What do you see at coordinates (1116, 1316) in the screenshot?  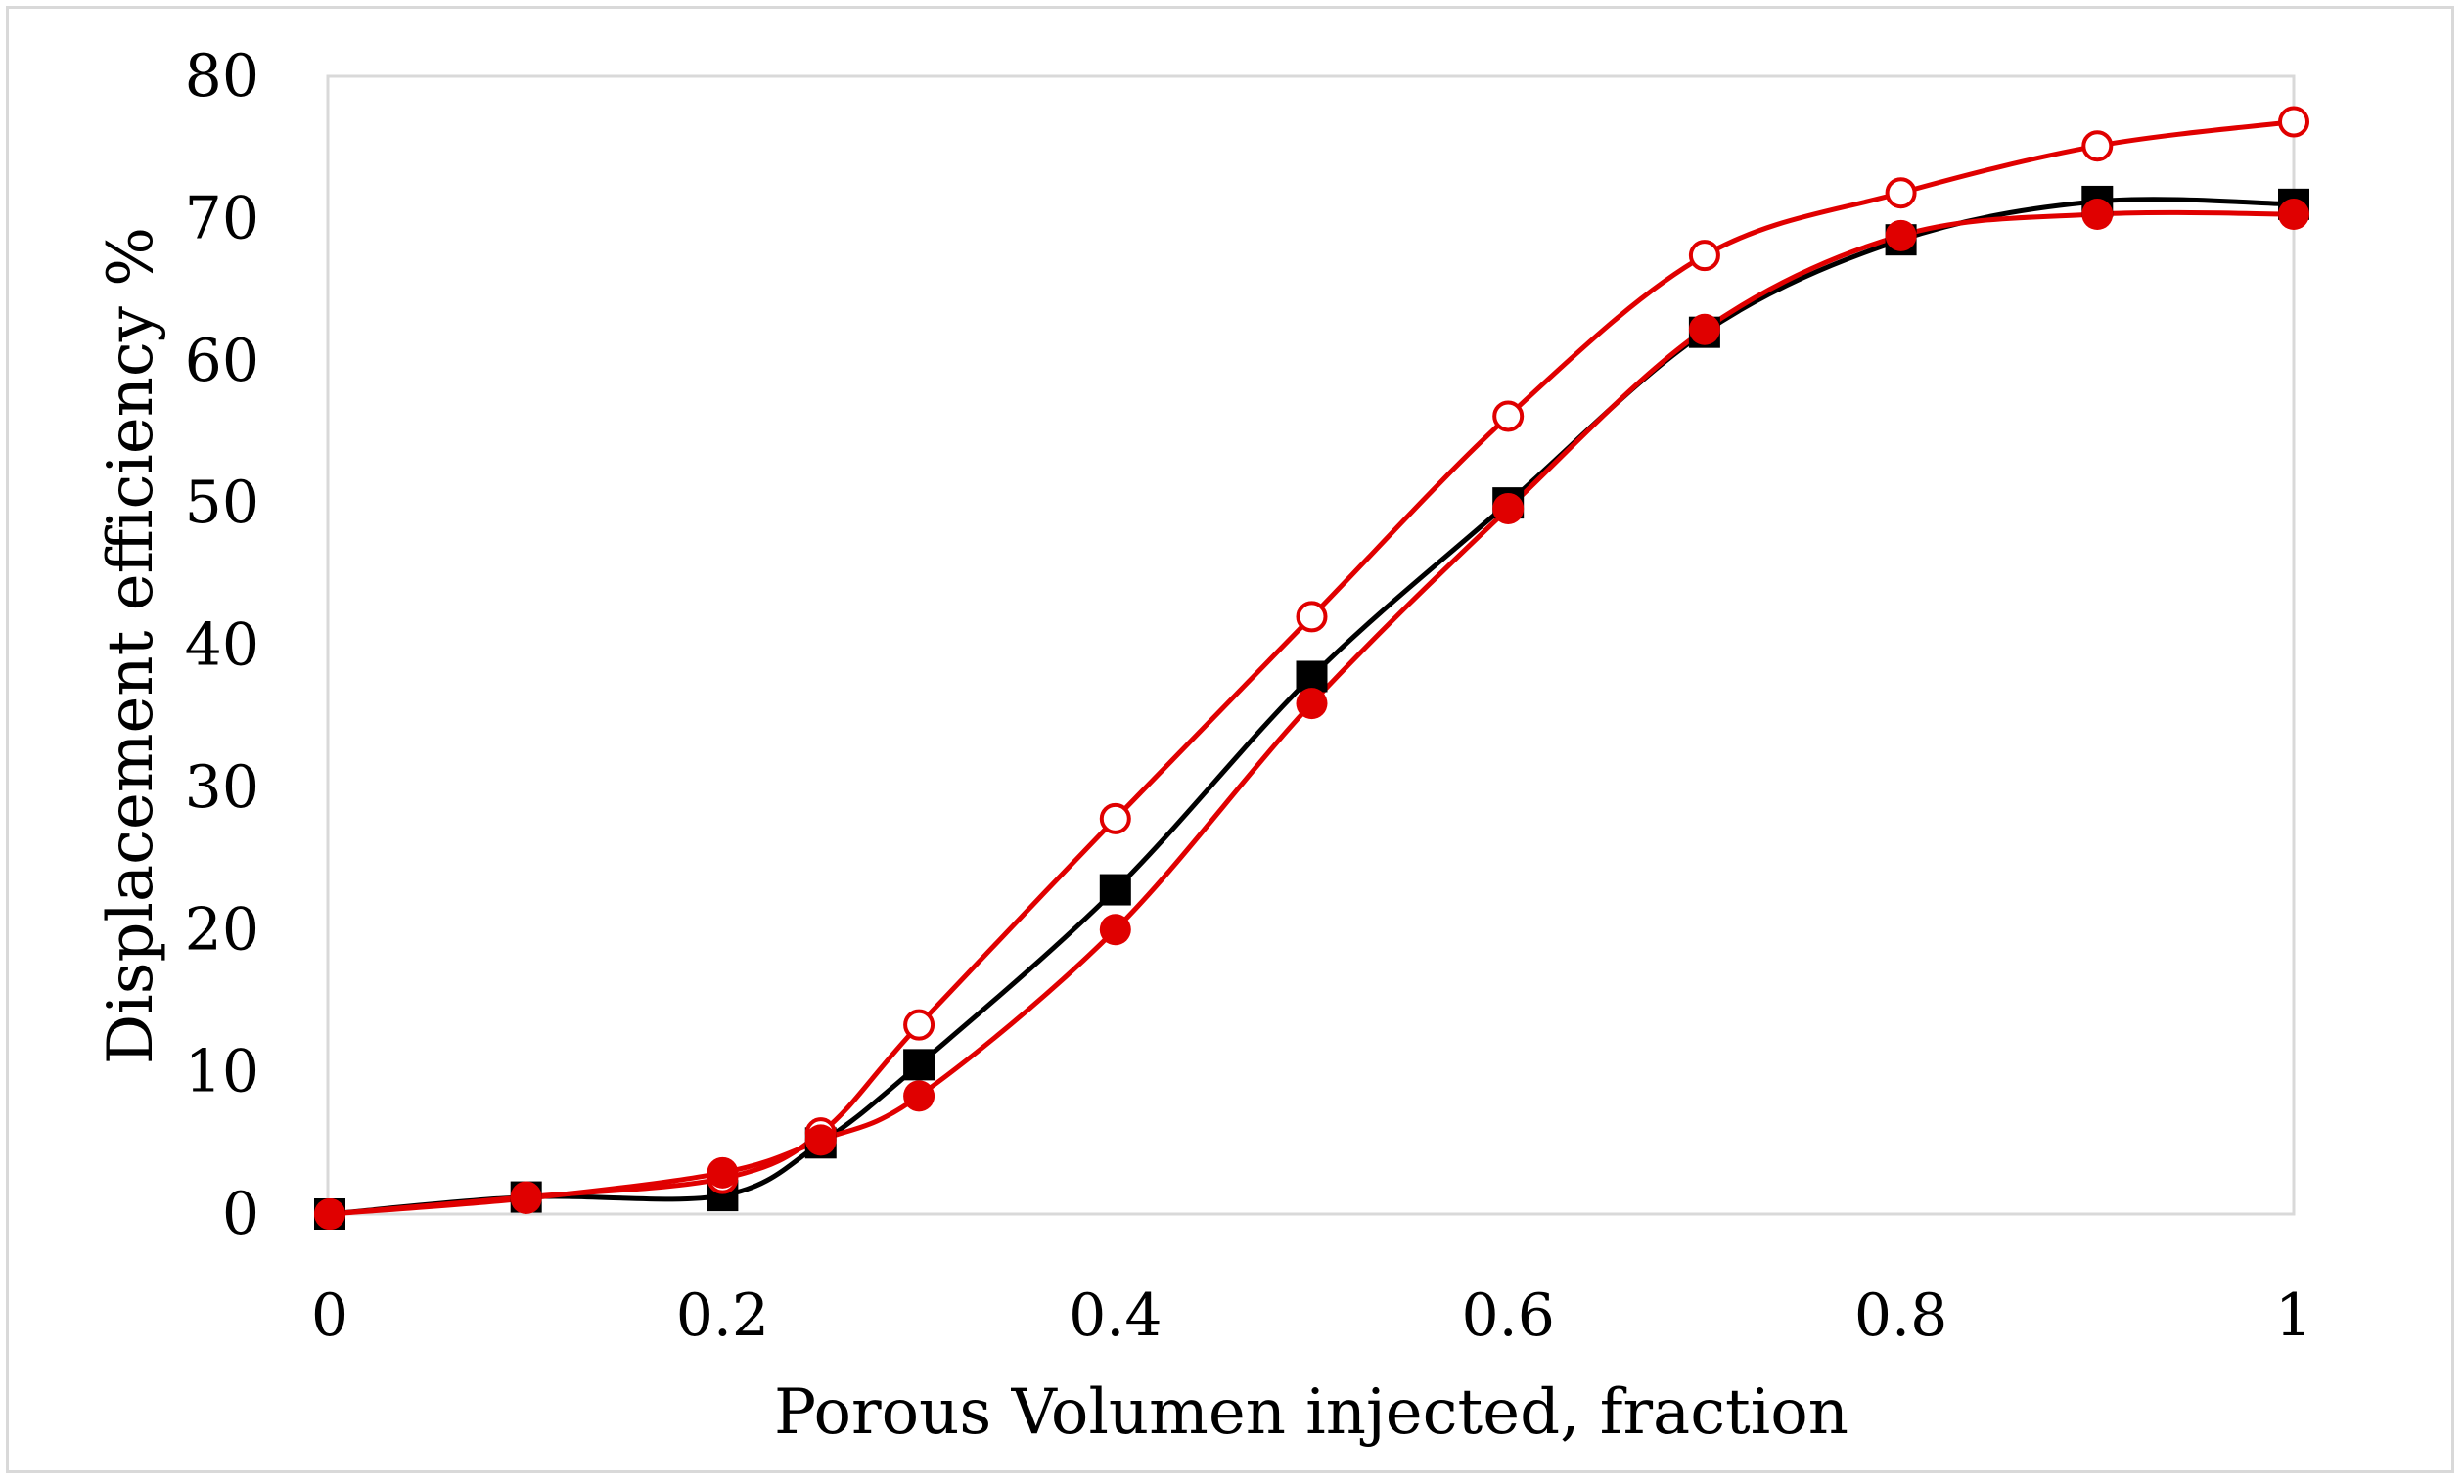 I see `x-tick-label: 0.4` at bounding box center [1116, 1316].